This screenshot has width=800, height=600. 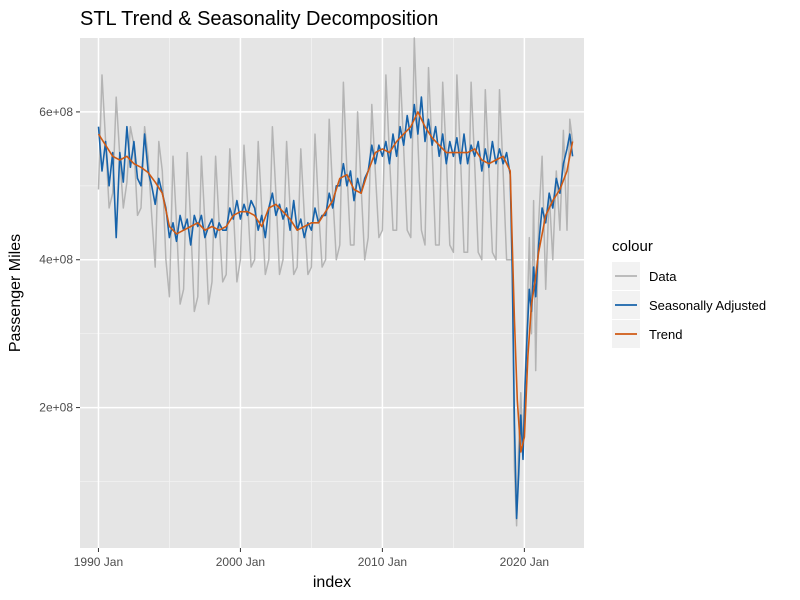 What do you see at coordinates (663, 276) in the screenshot?
I see `legend-label-data: Data` at bounding box center [663, 276].